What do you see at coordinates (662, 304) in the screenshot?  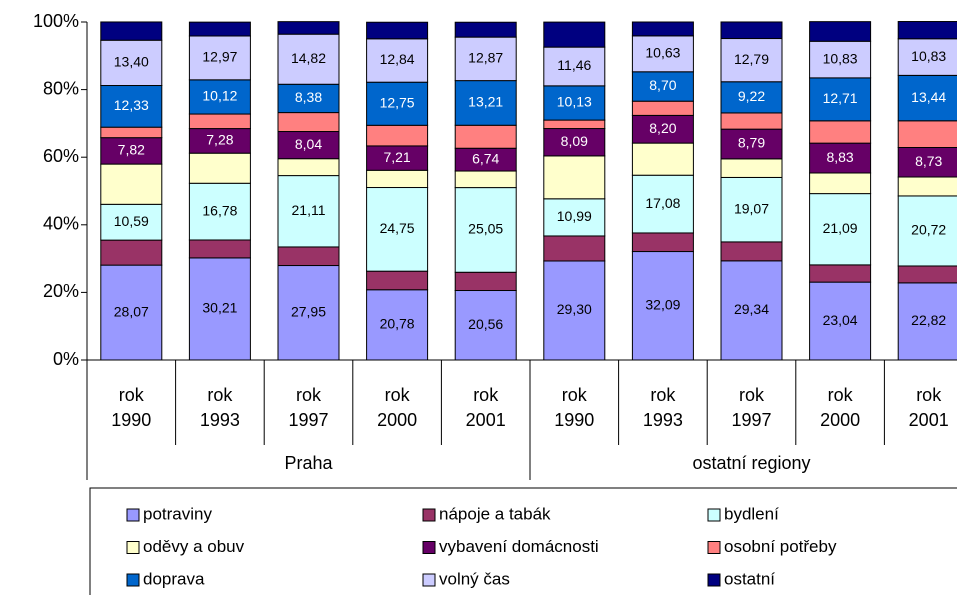 I see `data-label: 32,09` at bounding box center [662, 304].